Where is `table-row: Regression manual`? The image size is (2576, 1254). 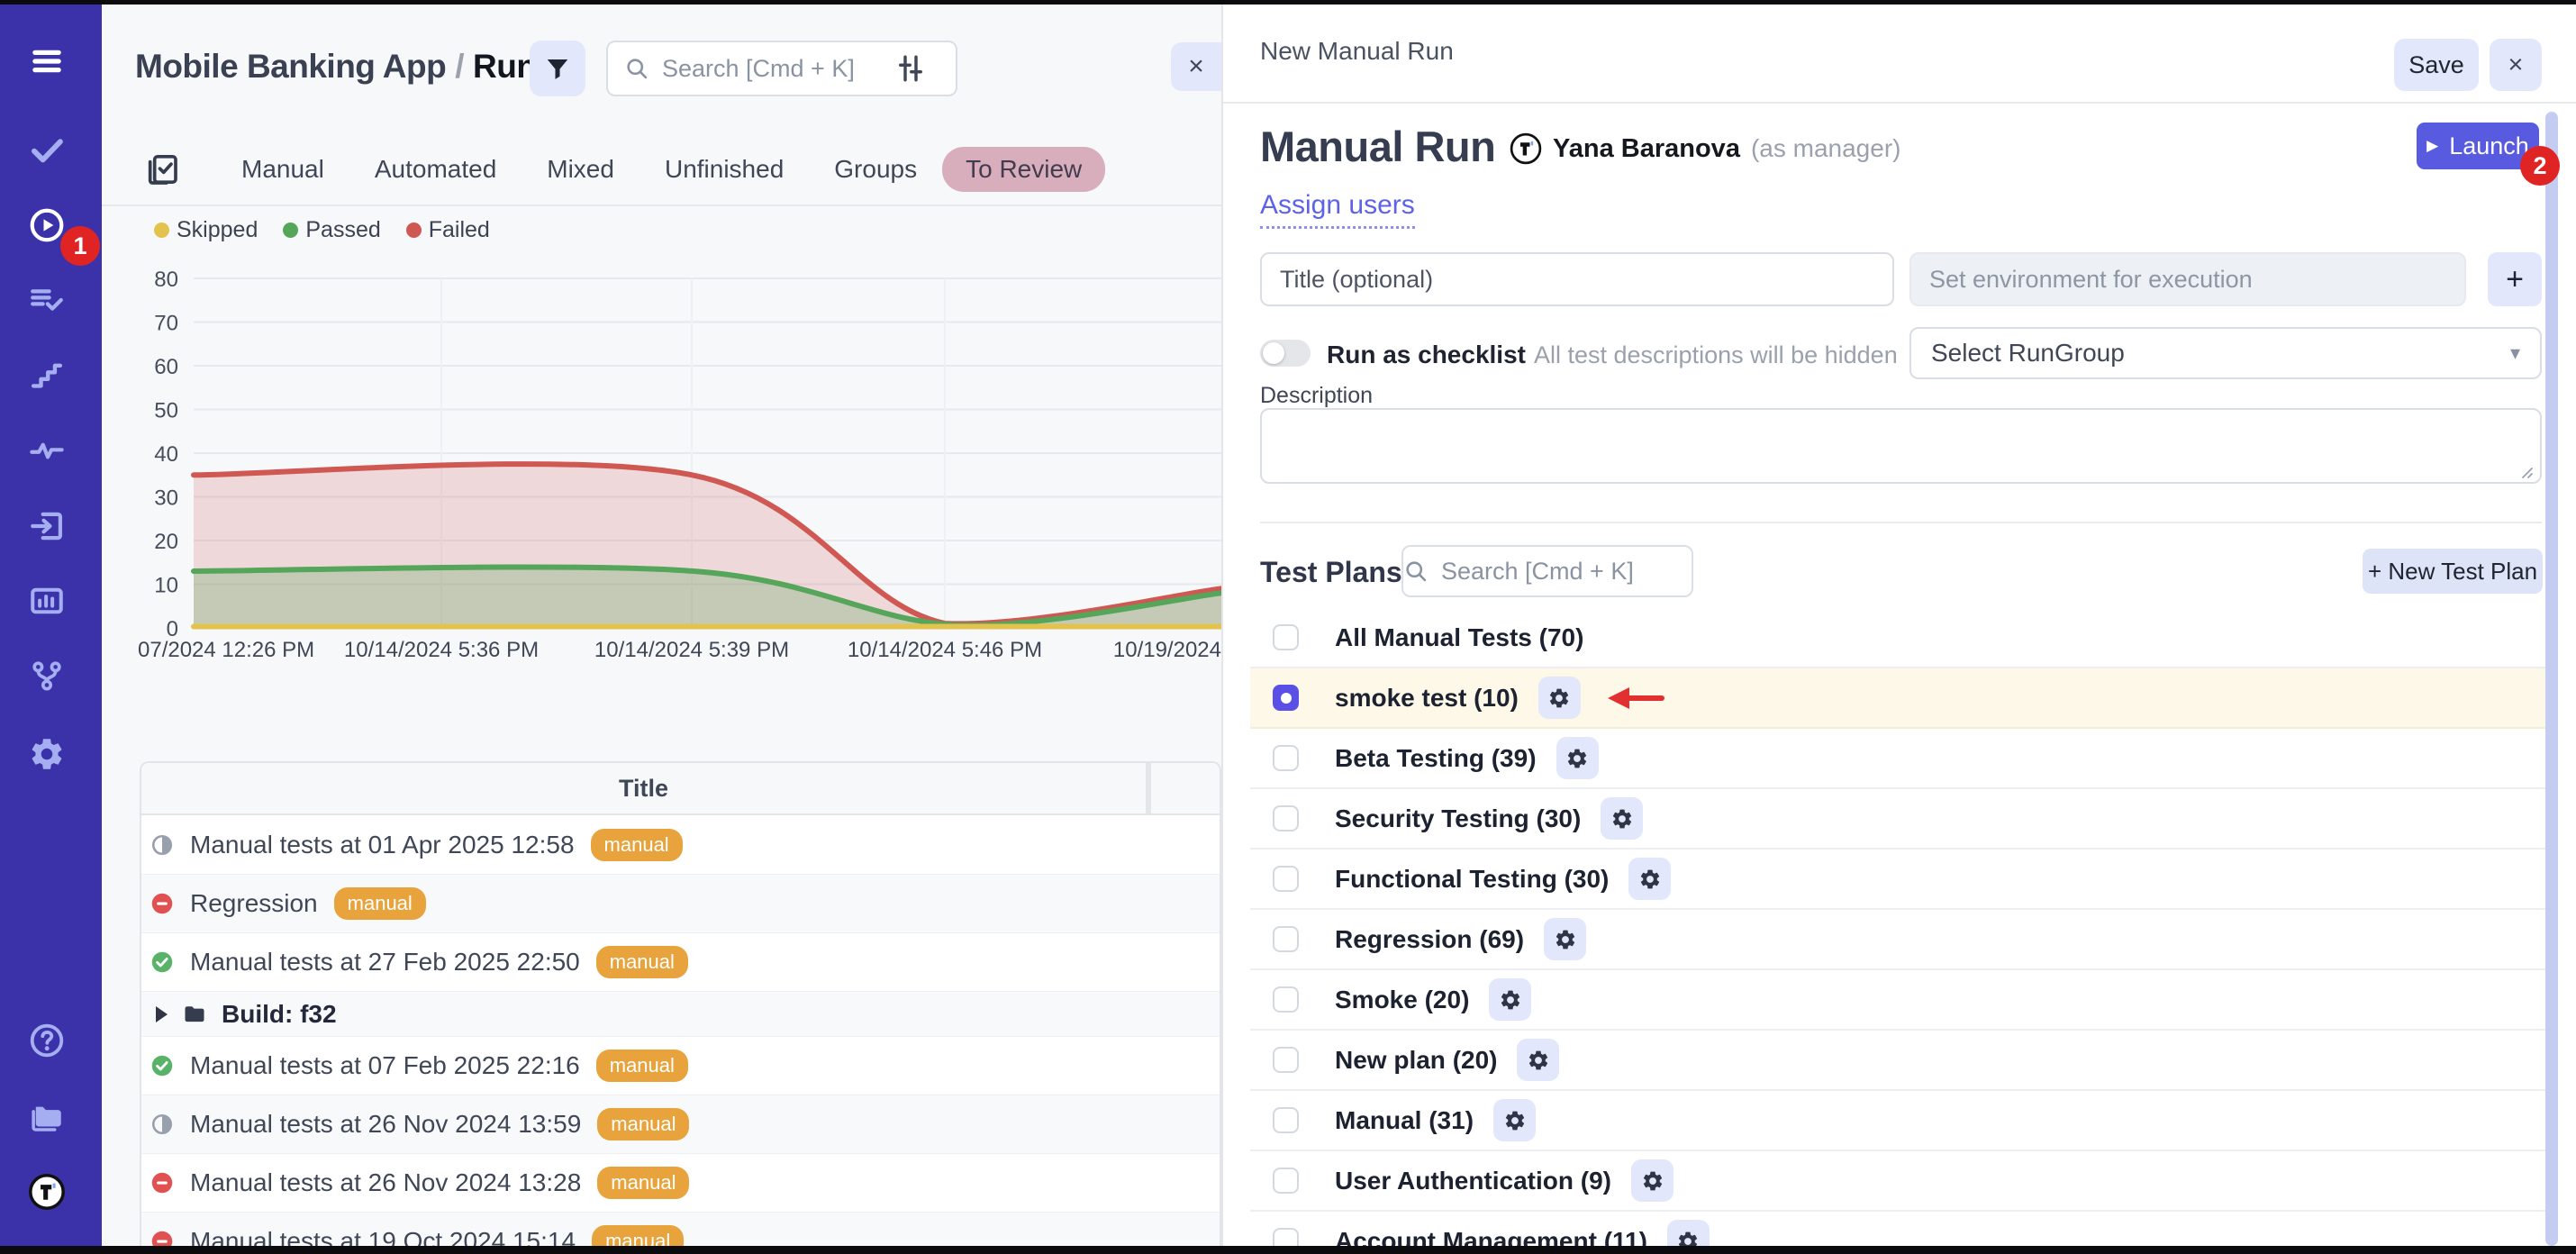 table-row: Regression manual is located at coordinates (680, 903).